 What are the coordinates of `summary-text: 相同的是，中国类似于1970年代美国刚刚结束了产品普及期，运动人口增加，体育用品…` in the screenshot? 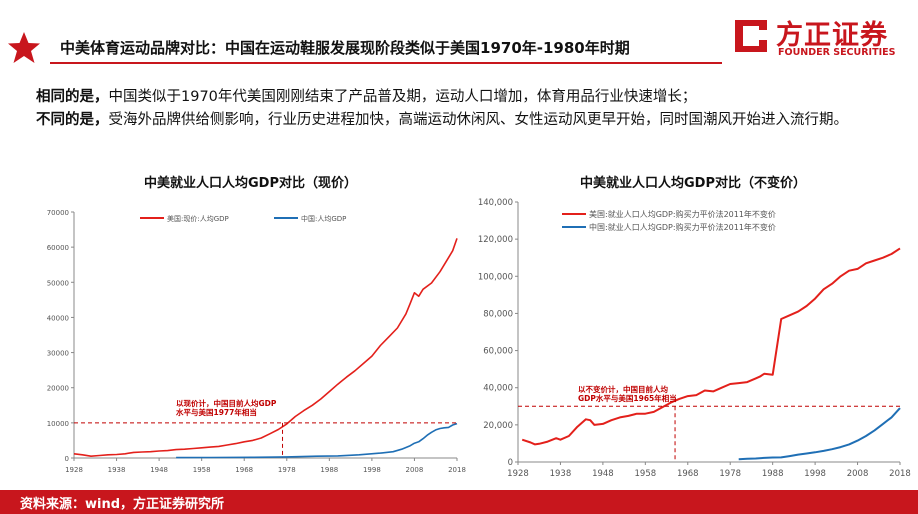 It's located at (466, 109).